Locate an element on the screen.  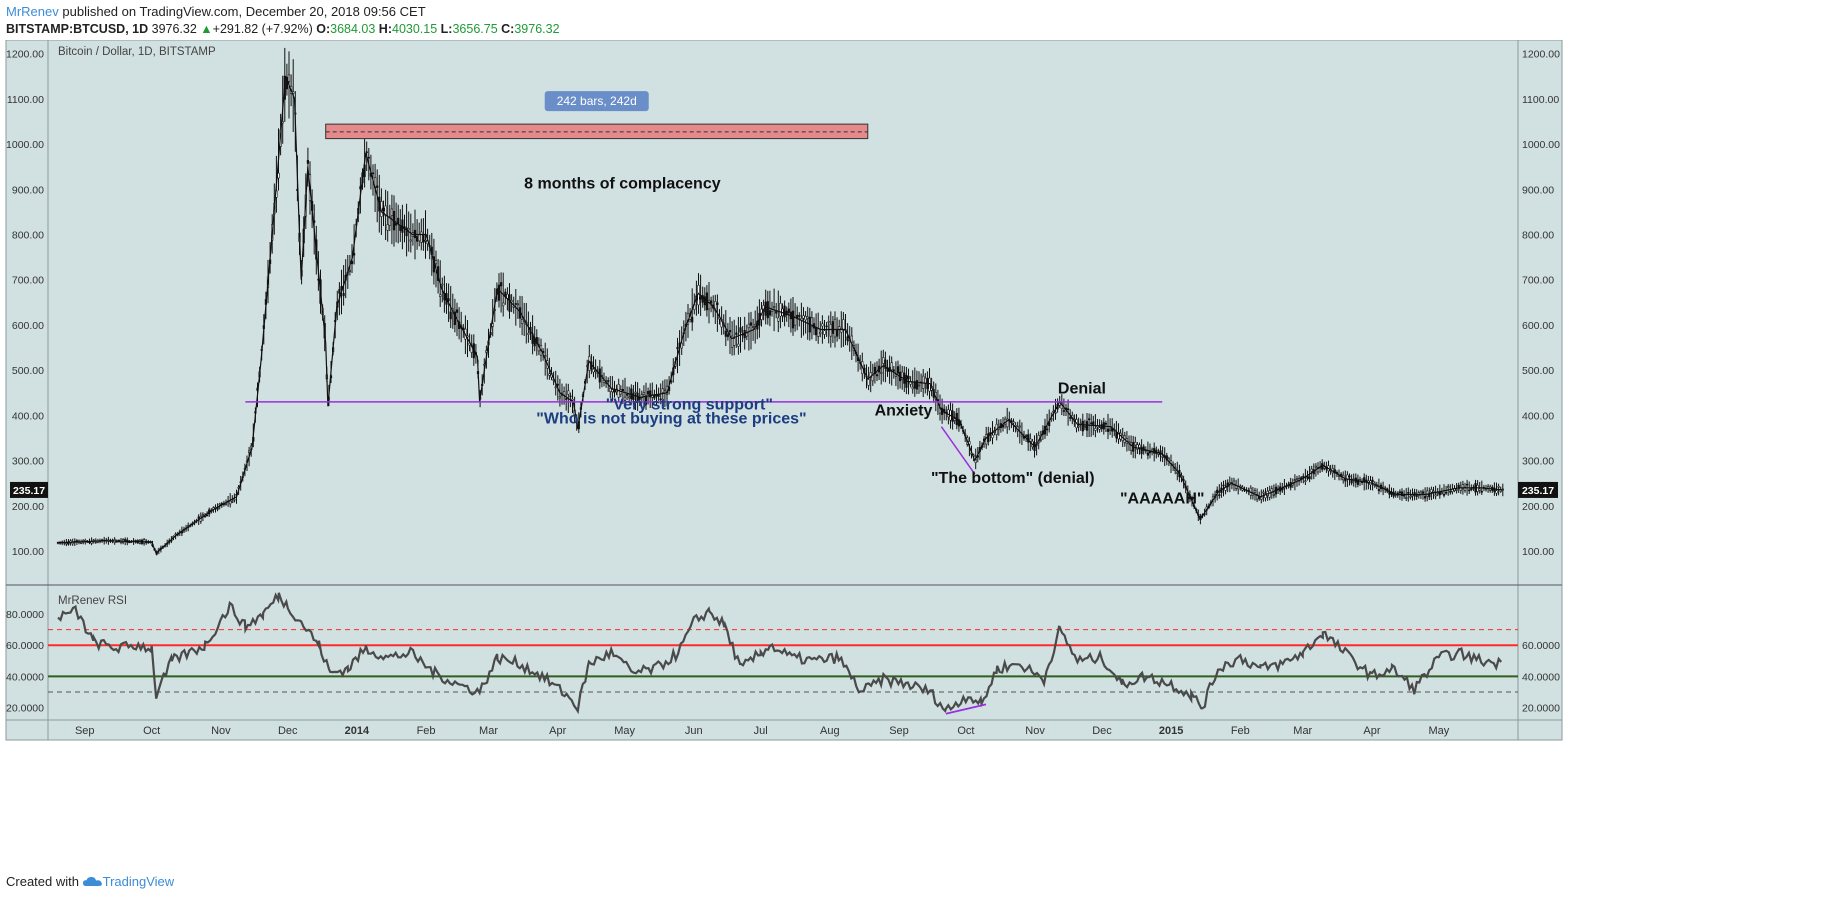
price-tick-right: 1200.00 is located at coordinates (1541, 55).